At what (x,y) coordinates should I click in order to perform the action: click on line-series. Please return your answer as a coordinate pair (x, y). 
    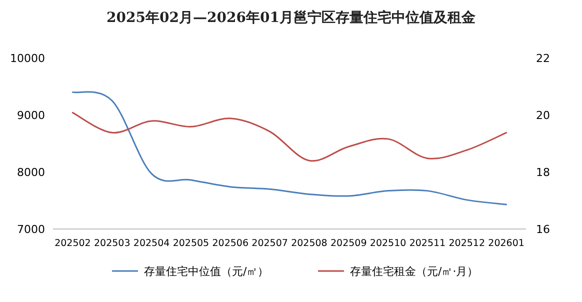
    Looking at the image, I should click on (290, 137).